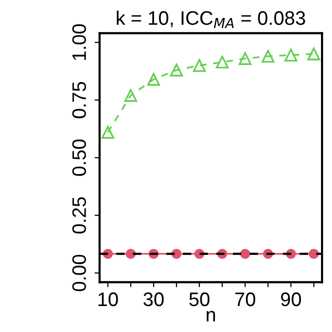 The image size is (332, 332). What do you see at coordinates (154, 299) in the screenshot?
I see `x-tick-label: 30` at bounding box center [154, 299].